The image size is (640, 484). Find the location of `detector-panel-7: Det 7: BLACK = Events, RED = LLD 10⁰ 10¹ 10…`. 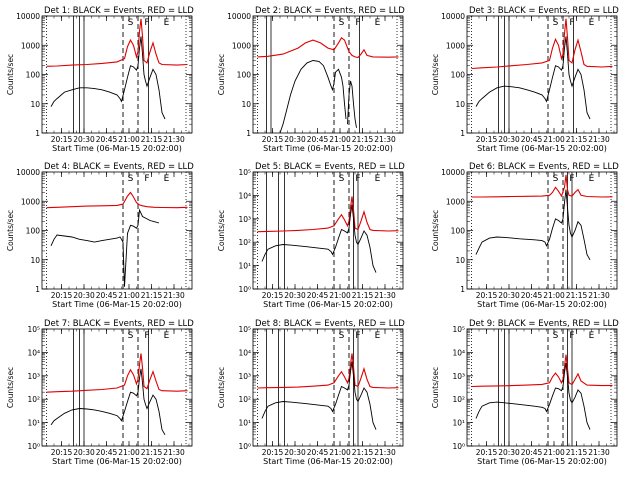

detector-panel-7: Det 7: BLACK = Events, RED = LLD 10⁰ 10¹ 10… is located at coordinates (100, 392).